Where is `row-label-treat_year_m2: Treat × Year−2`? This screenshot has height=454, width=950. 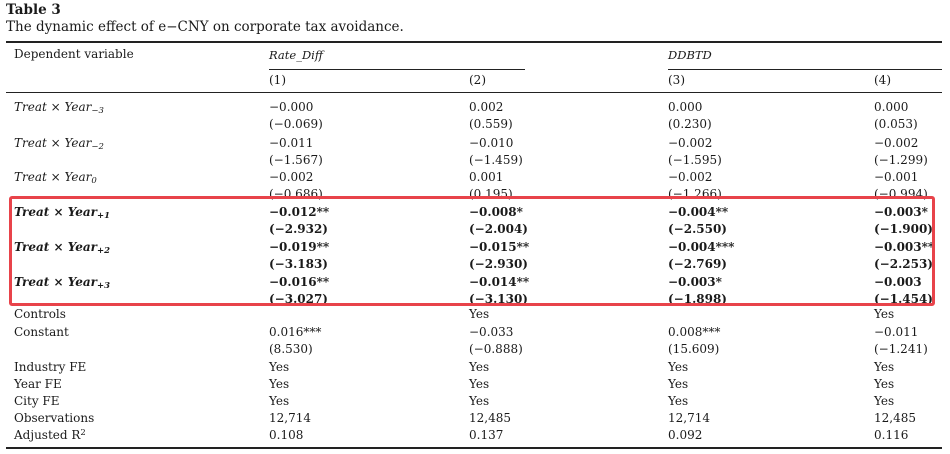
row-label-treat_year_m2: Treat × Year−2 is located at coordinates (59, 143).